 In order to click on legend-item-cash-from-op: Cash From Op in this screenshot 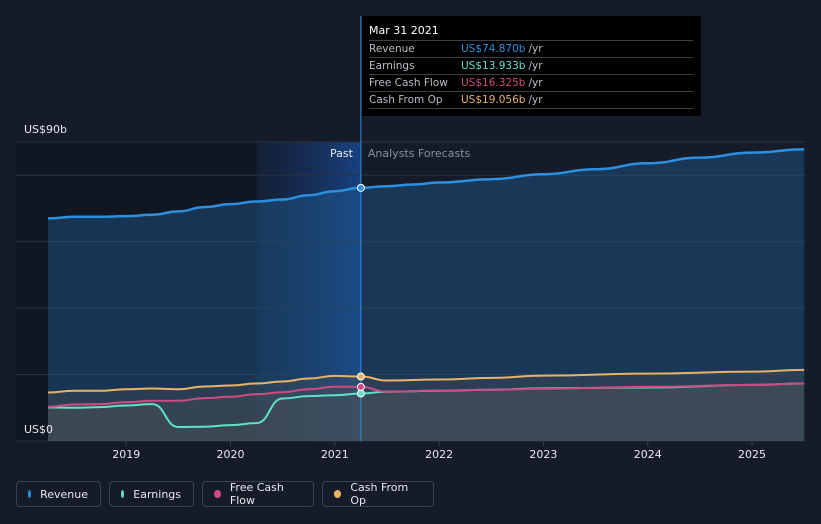, I will do `click(378, 494)`.